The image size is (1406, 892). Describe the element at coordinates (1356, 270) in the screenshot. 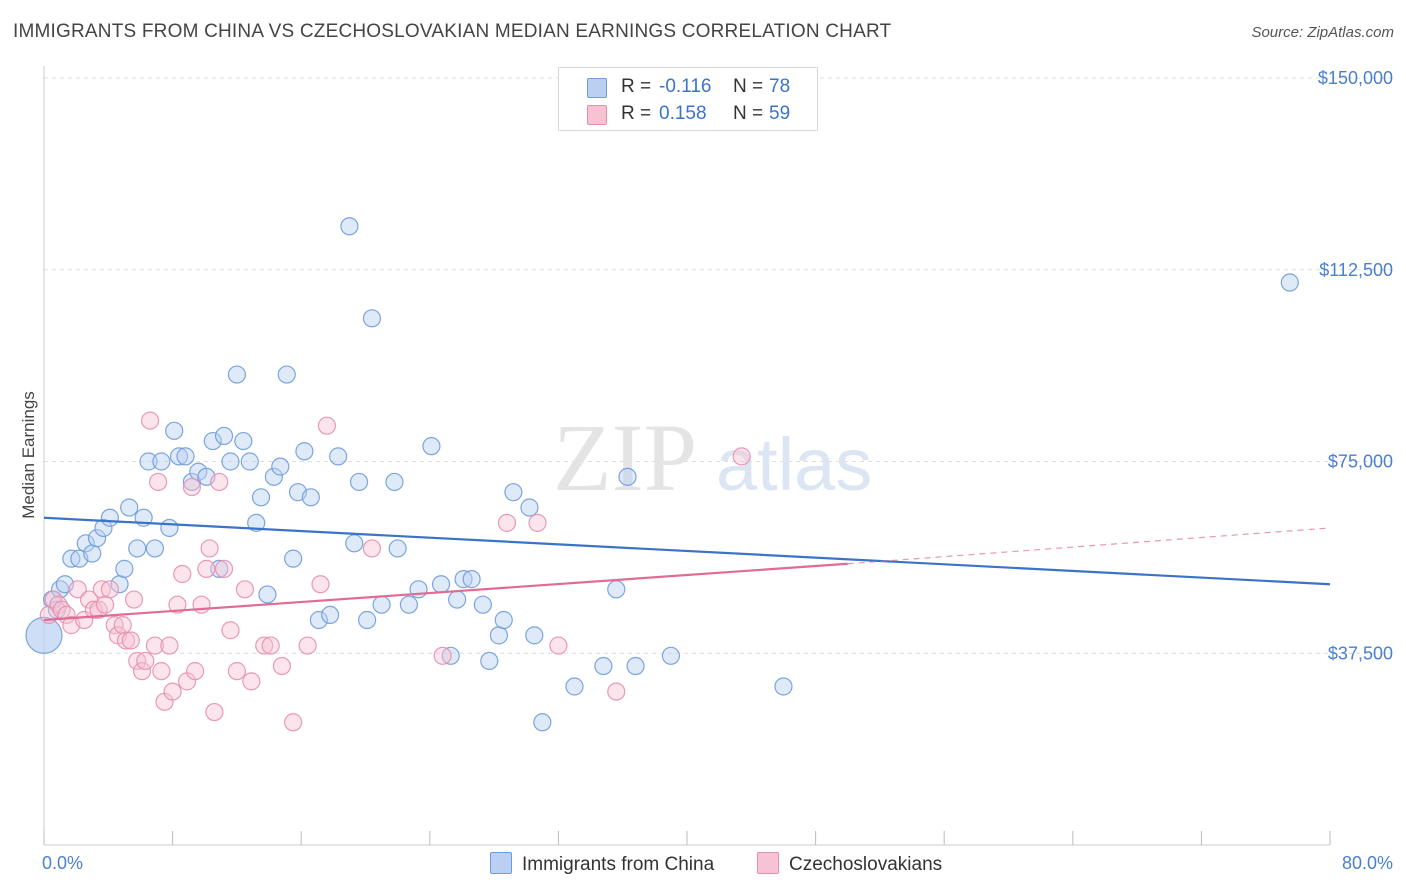

I see `y-tick-label: $112,500` at that location.